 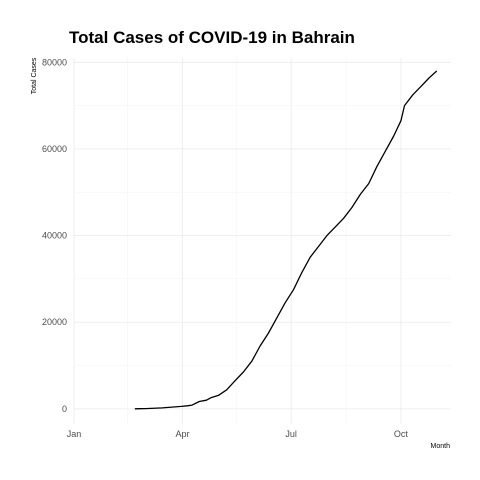 What do you see at coordinates (54, 149) in the screenshot?
I see `y-tick-label: 60000` at bounding box center [54, 149].